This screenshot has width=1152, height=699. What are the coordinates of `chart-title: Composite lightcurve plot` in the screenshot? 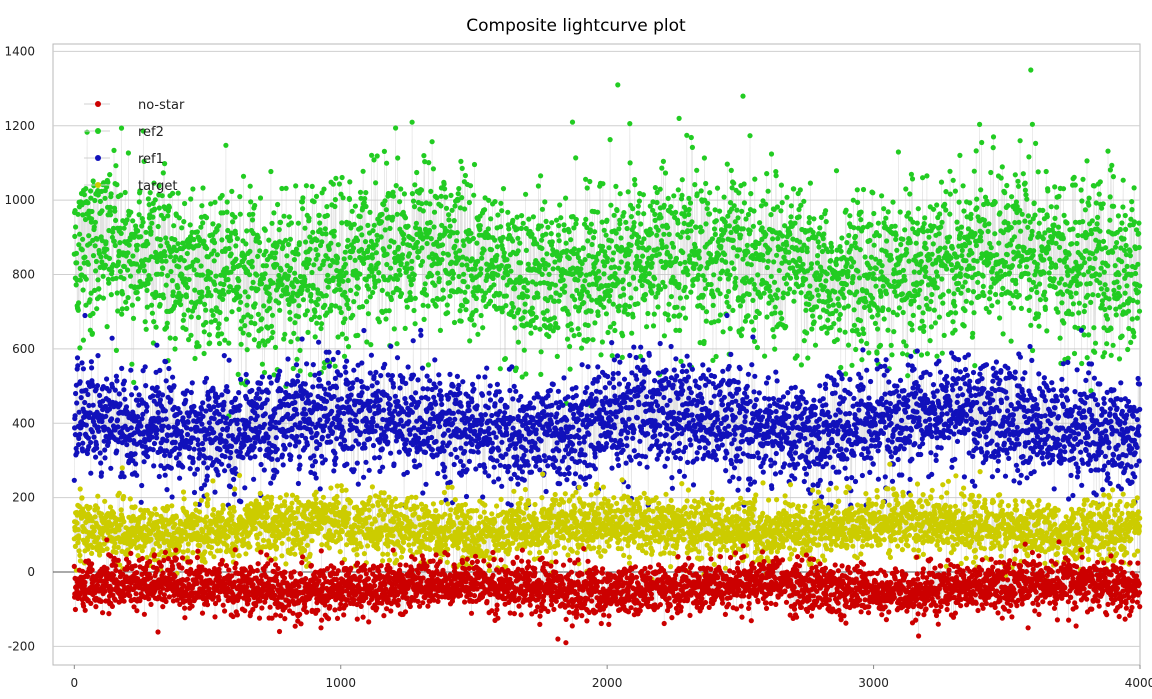 It's located at (576, 26).